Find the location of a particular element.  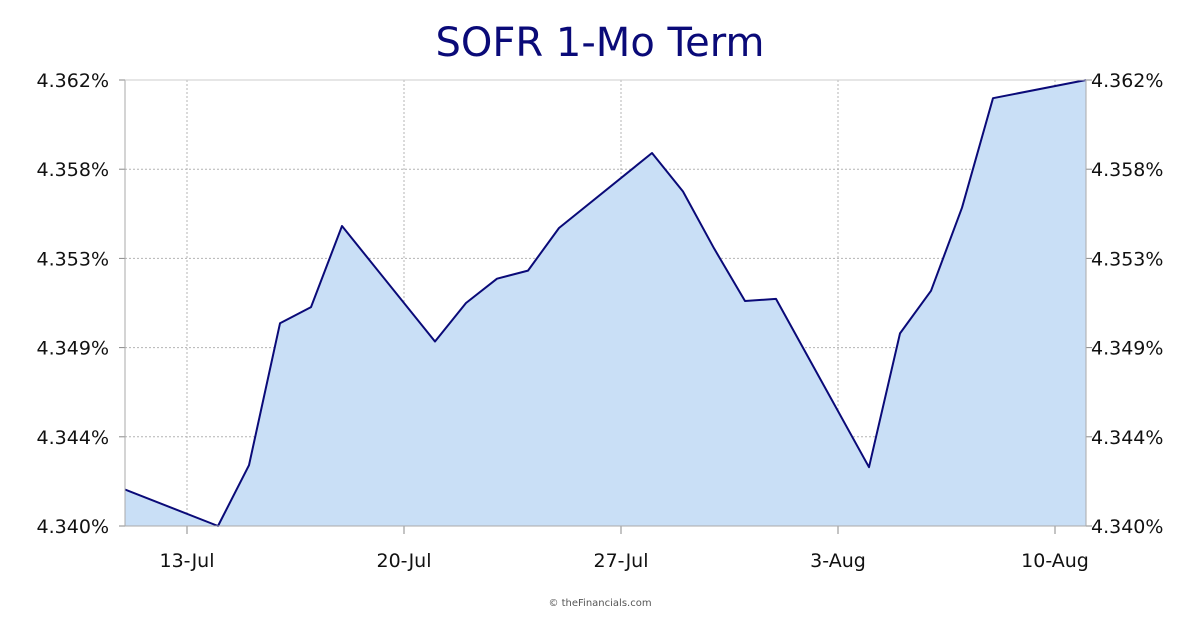

y-tick-label-left: 4.358% is located at coordinates (73, 170).